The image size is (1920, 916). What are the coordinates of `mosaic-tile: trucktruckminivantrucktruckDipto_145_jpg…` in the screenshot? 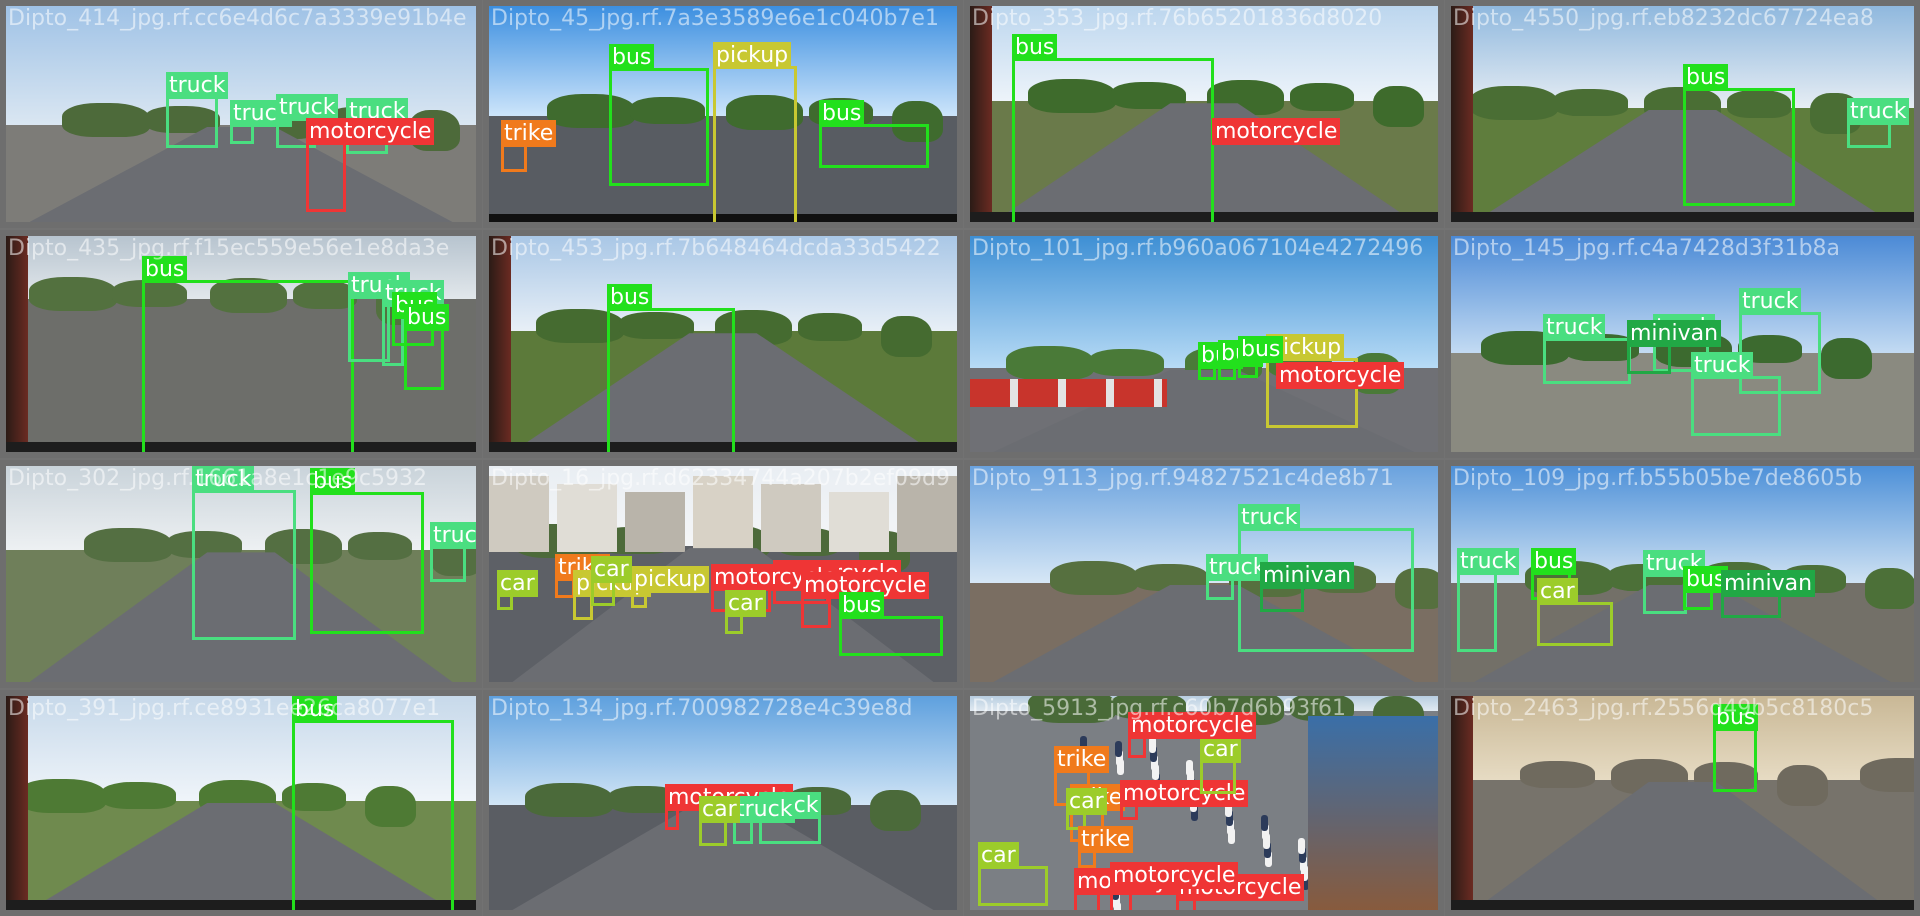 It's located at (1682, 344).